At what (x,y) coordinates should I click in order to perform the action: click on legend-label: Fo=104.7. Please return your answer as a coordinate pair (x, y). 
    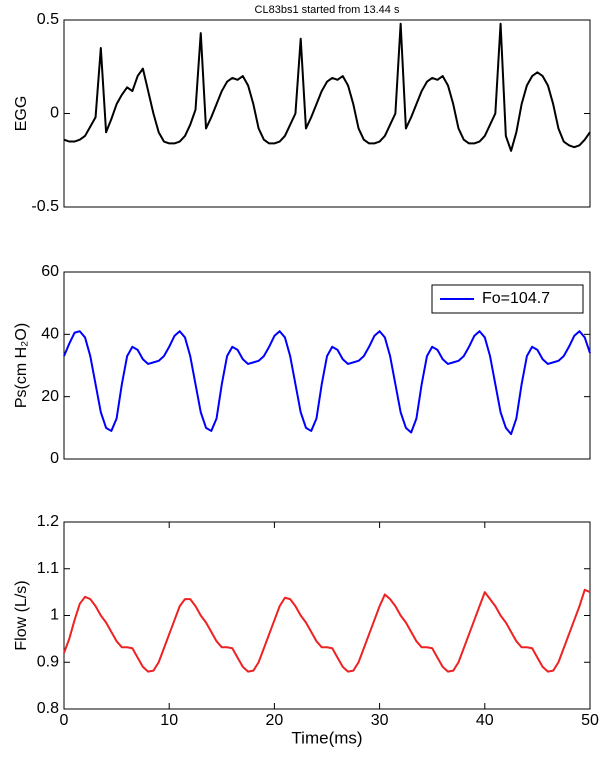
    Looking at the image, I should click on (516, 298).